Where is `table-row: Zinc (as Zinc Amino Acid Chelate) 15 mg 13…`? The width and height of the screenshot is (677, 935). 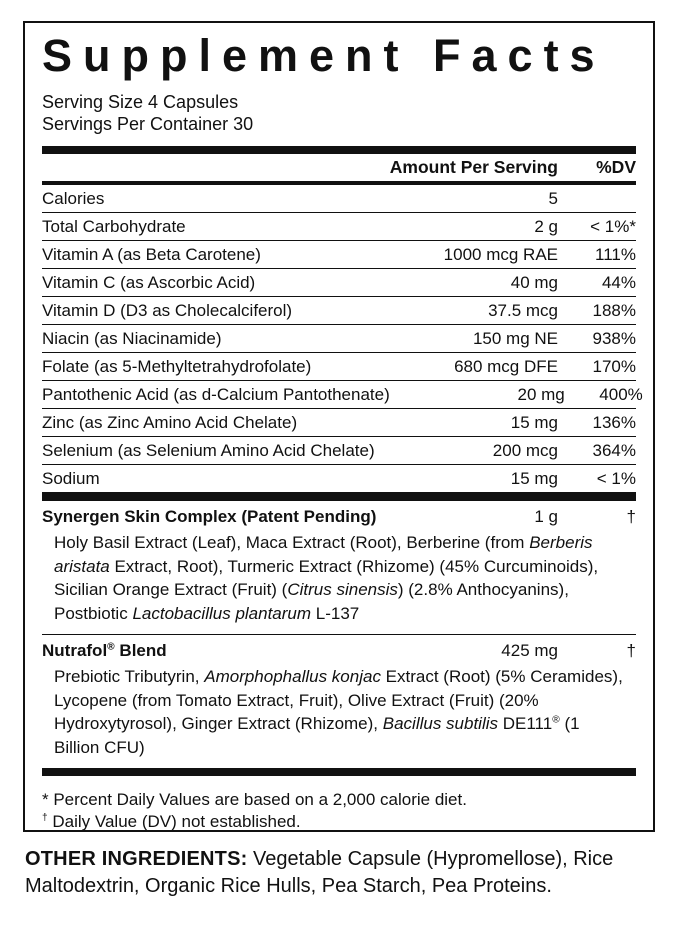 table-row: Zinc (as Zinc Amino Acid Chelate) 15 mg 13… is located at coordinates (339, 422).